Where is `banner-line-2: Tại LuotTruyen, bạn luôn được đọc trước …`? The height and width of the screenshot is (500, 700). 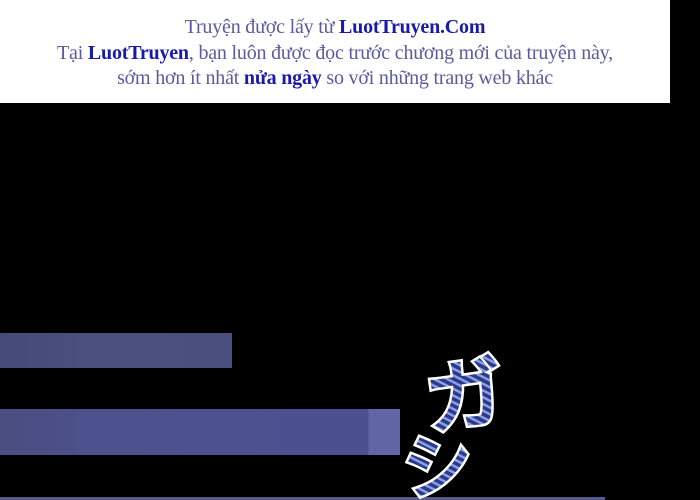 banner-line-2: Tại LuotTruyen, bạn luôn được đọc trước … is located at coordinates (335, 54).